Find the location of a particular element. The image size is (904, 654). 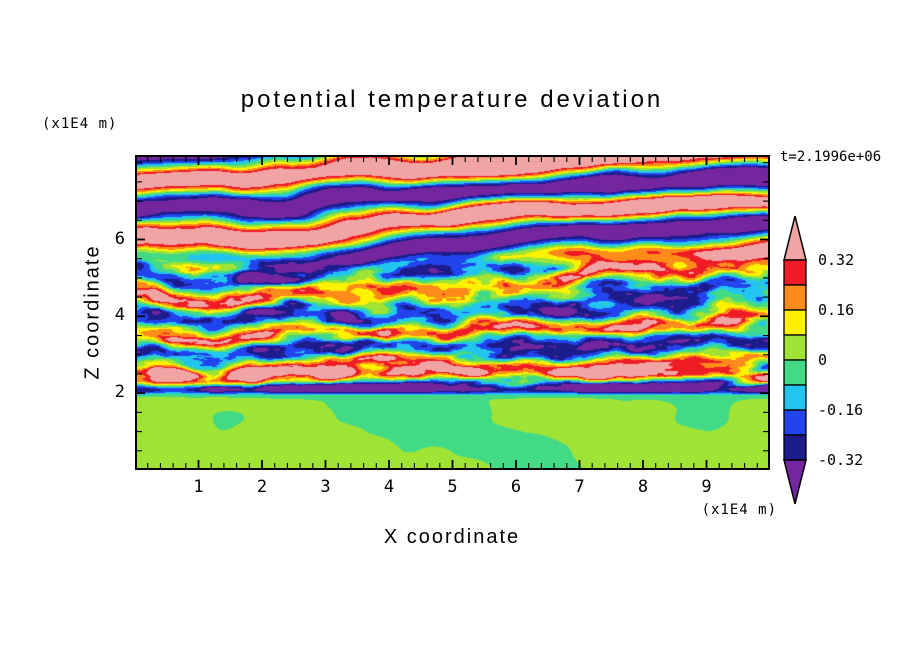

colorbar-tick-label: 0.16 is located at coordinates (836, 310).